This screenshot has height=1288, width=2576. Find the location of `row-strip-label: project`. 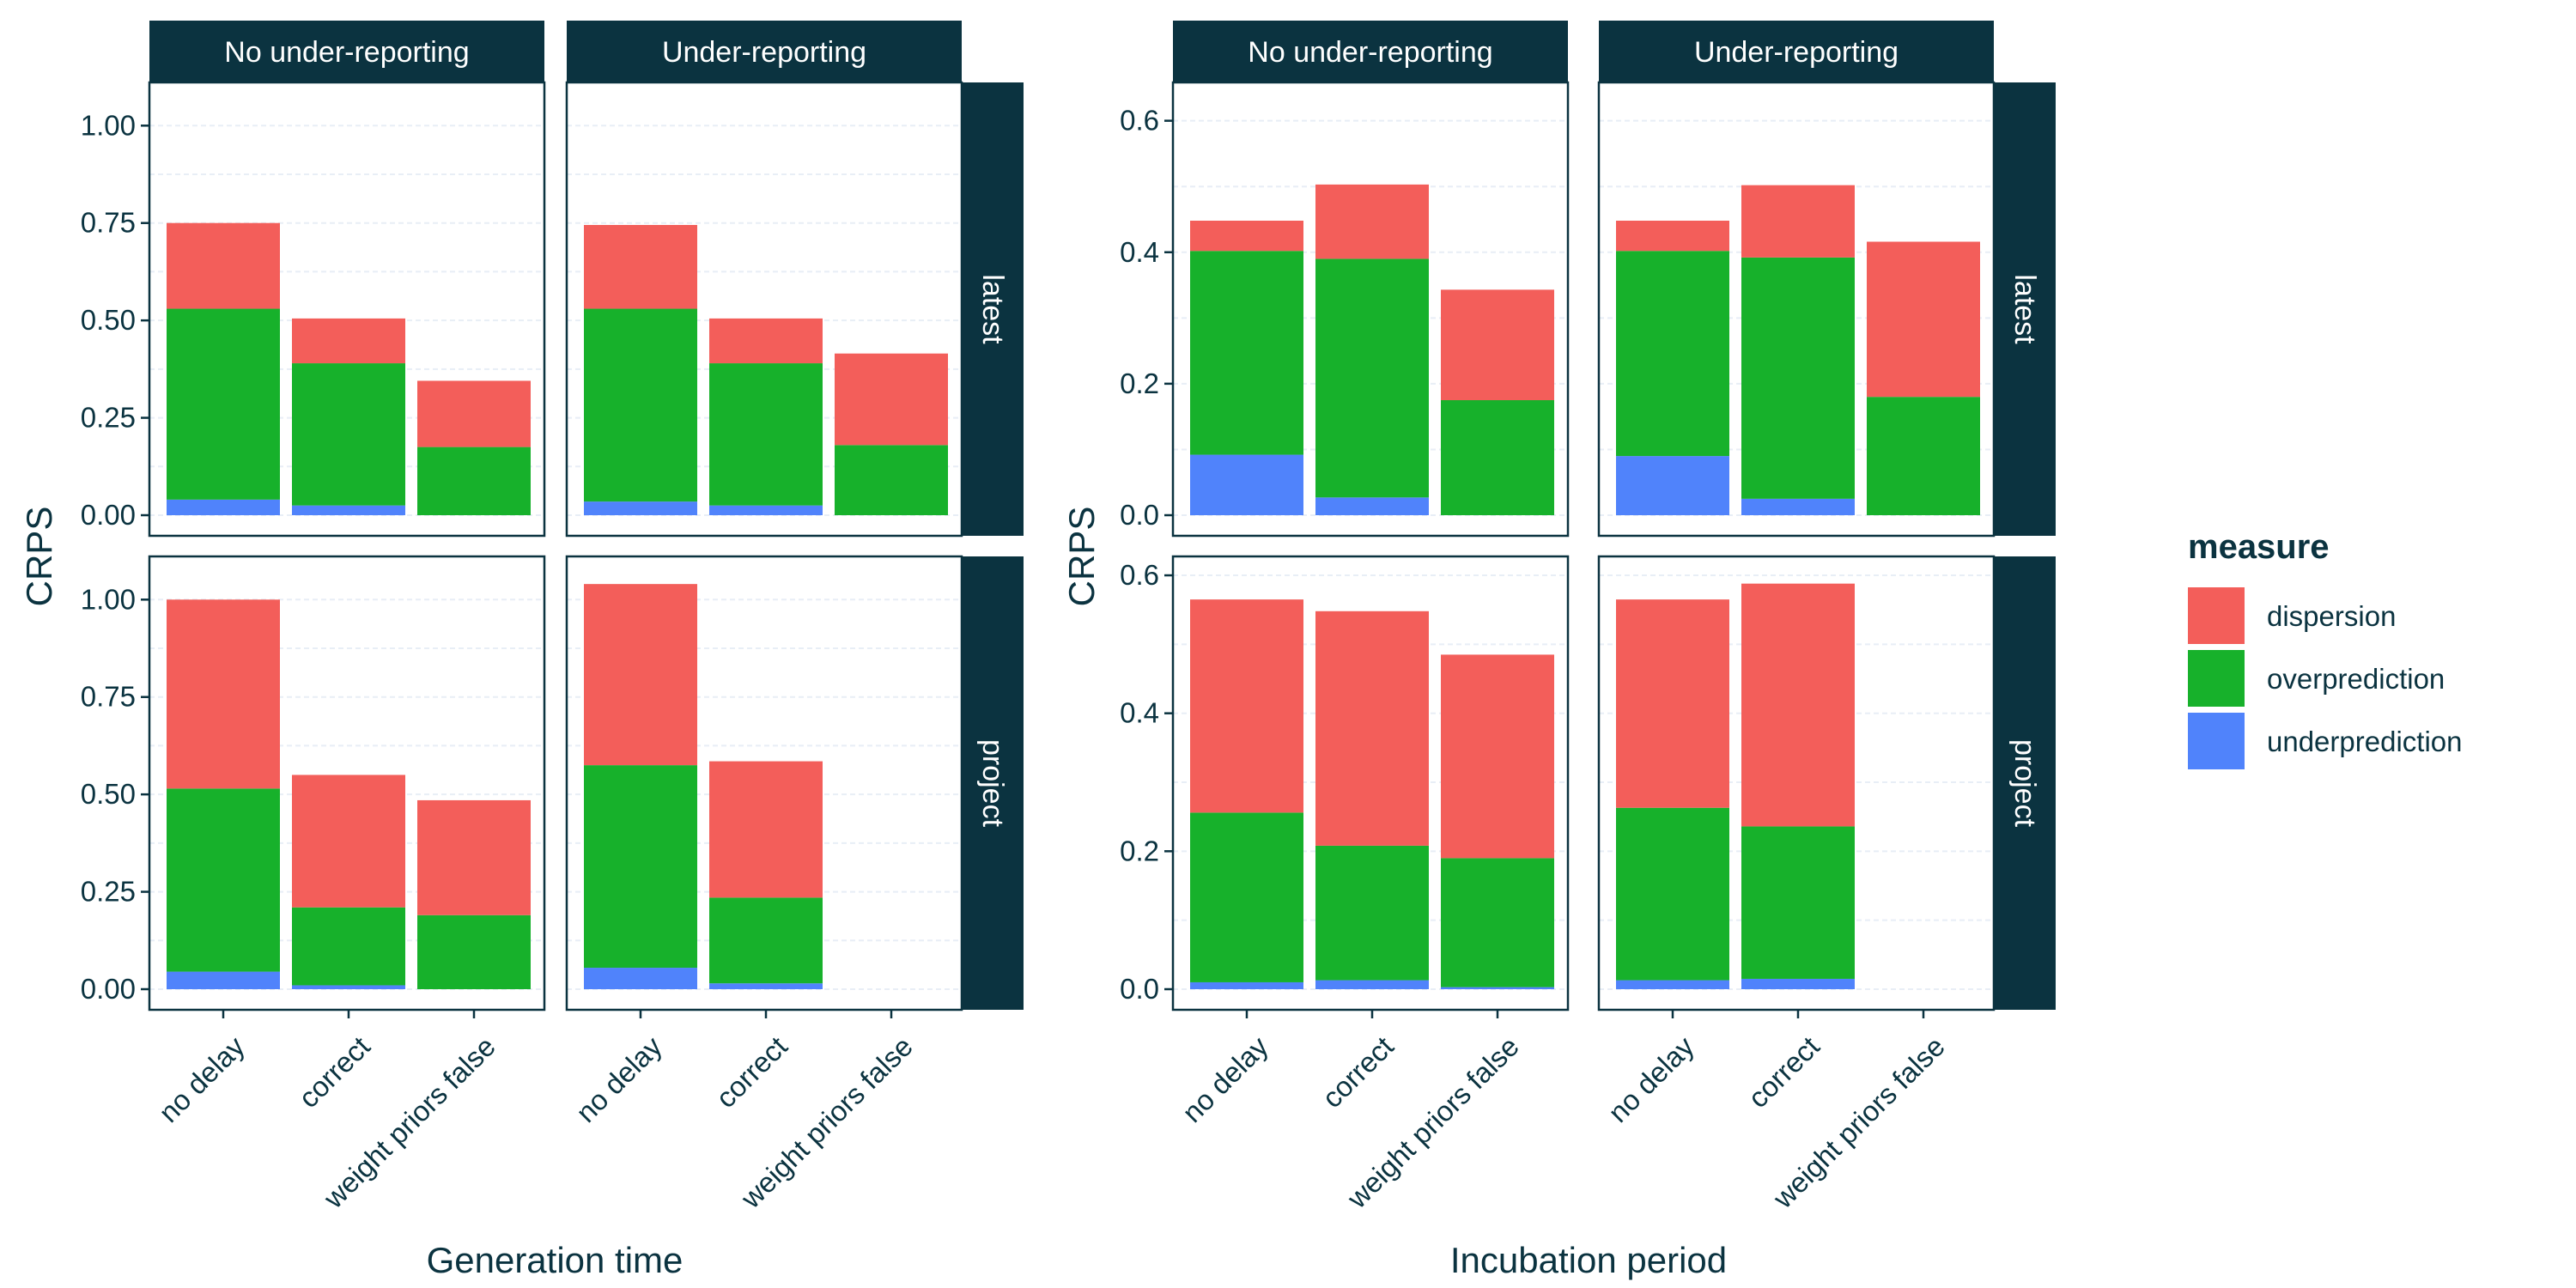

row-strip-label: project is located at coordinates (992, 783).